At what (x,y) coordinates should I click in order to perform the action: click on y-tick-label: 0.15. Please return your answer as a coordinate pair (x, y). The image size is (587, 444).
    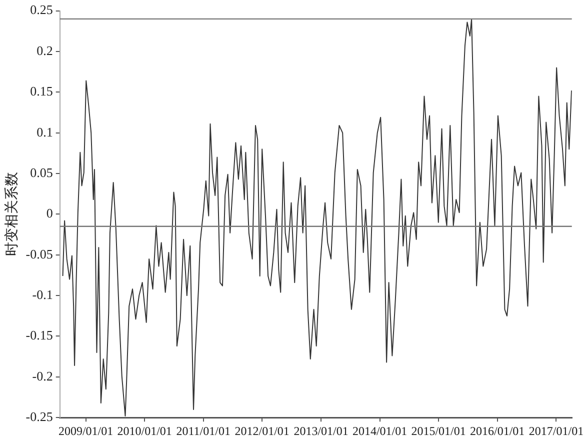
    Looking at the image, I should click on (41, 91).